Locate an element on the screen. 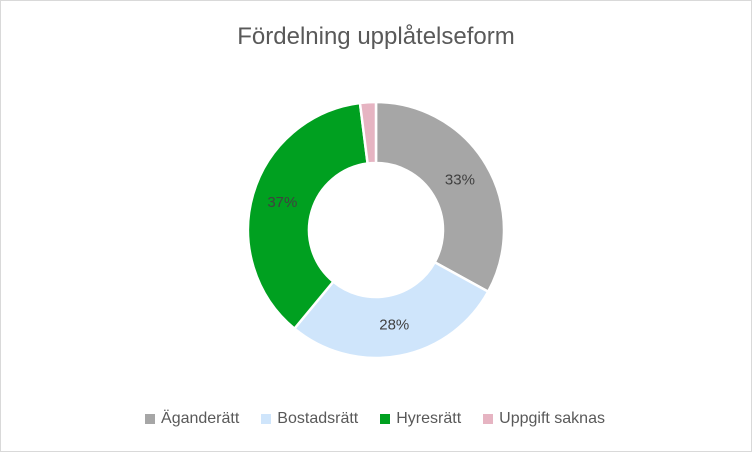 This screenshot has height=452, width=752. legend-item: Uppgift saknas is located at coordinates (544, 419).